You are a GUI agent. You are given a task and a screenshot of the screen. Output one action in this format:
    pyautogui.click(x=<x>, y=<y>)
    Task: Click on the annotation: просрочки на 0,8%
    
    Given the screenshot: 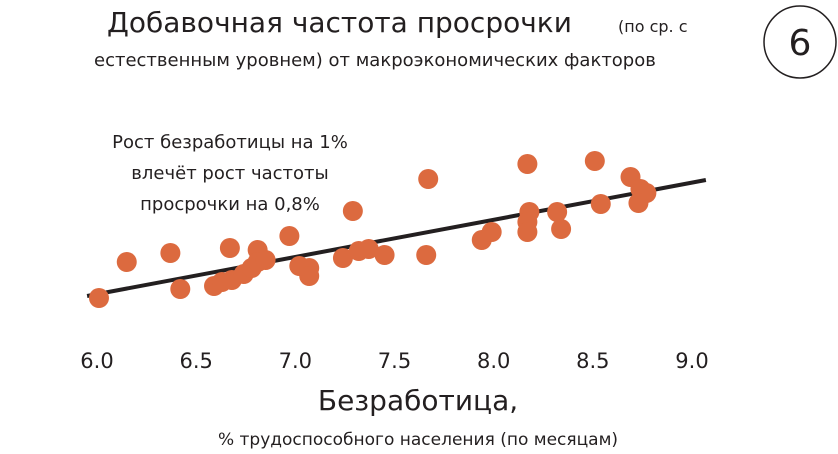 What is the action you would take?
    pyautogui.click(x=230, y=204)
    